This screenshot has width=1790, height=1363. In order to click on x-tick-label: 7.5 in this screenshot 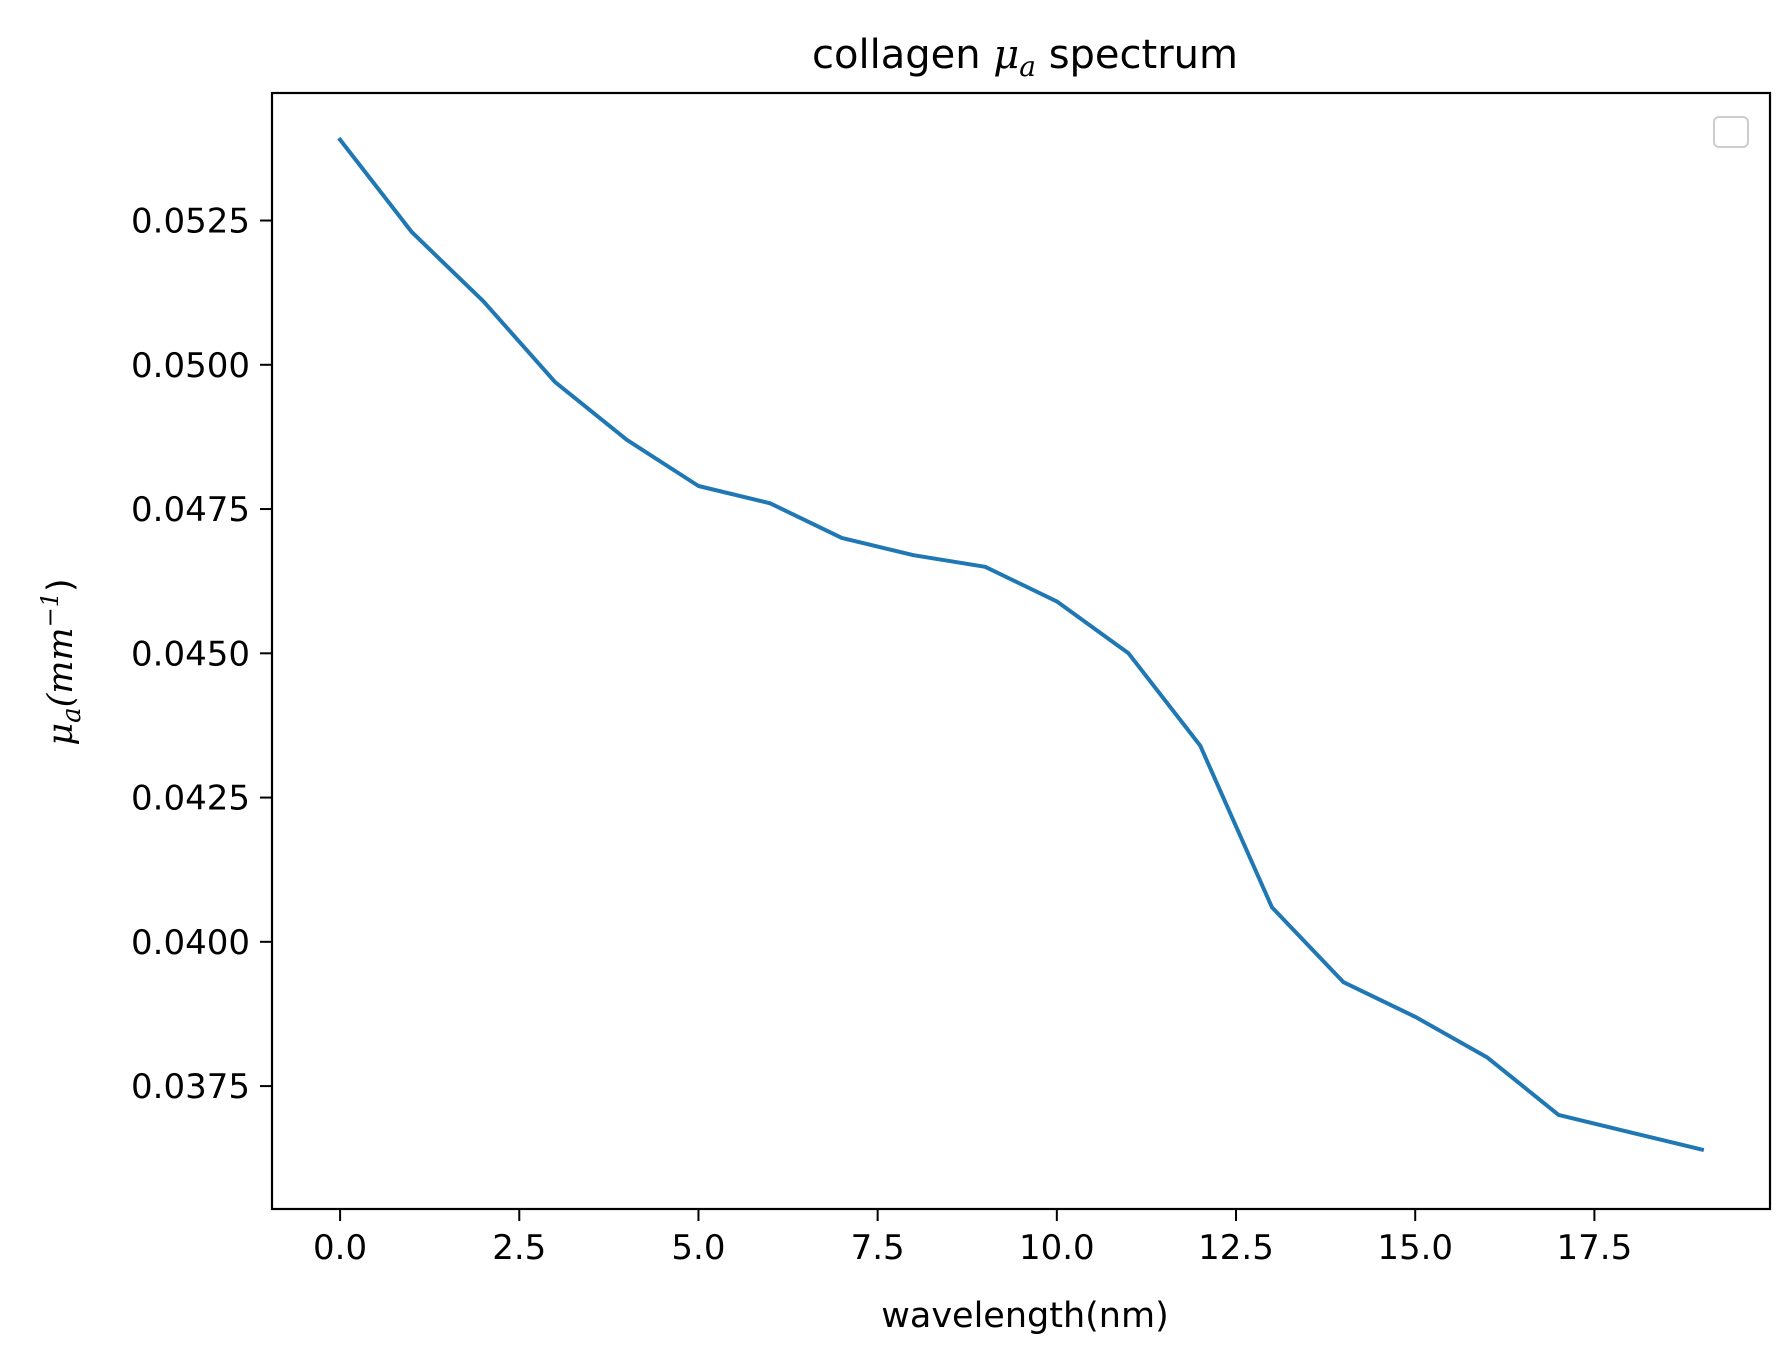, I will do `click(878, 1248)`.